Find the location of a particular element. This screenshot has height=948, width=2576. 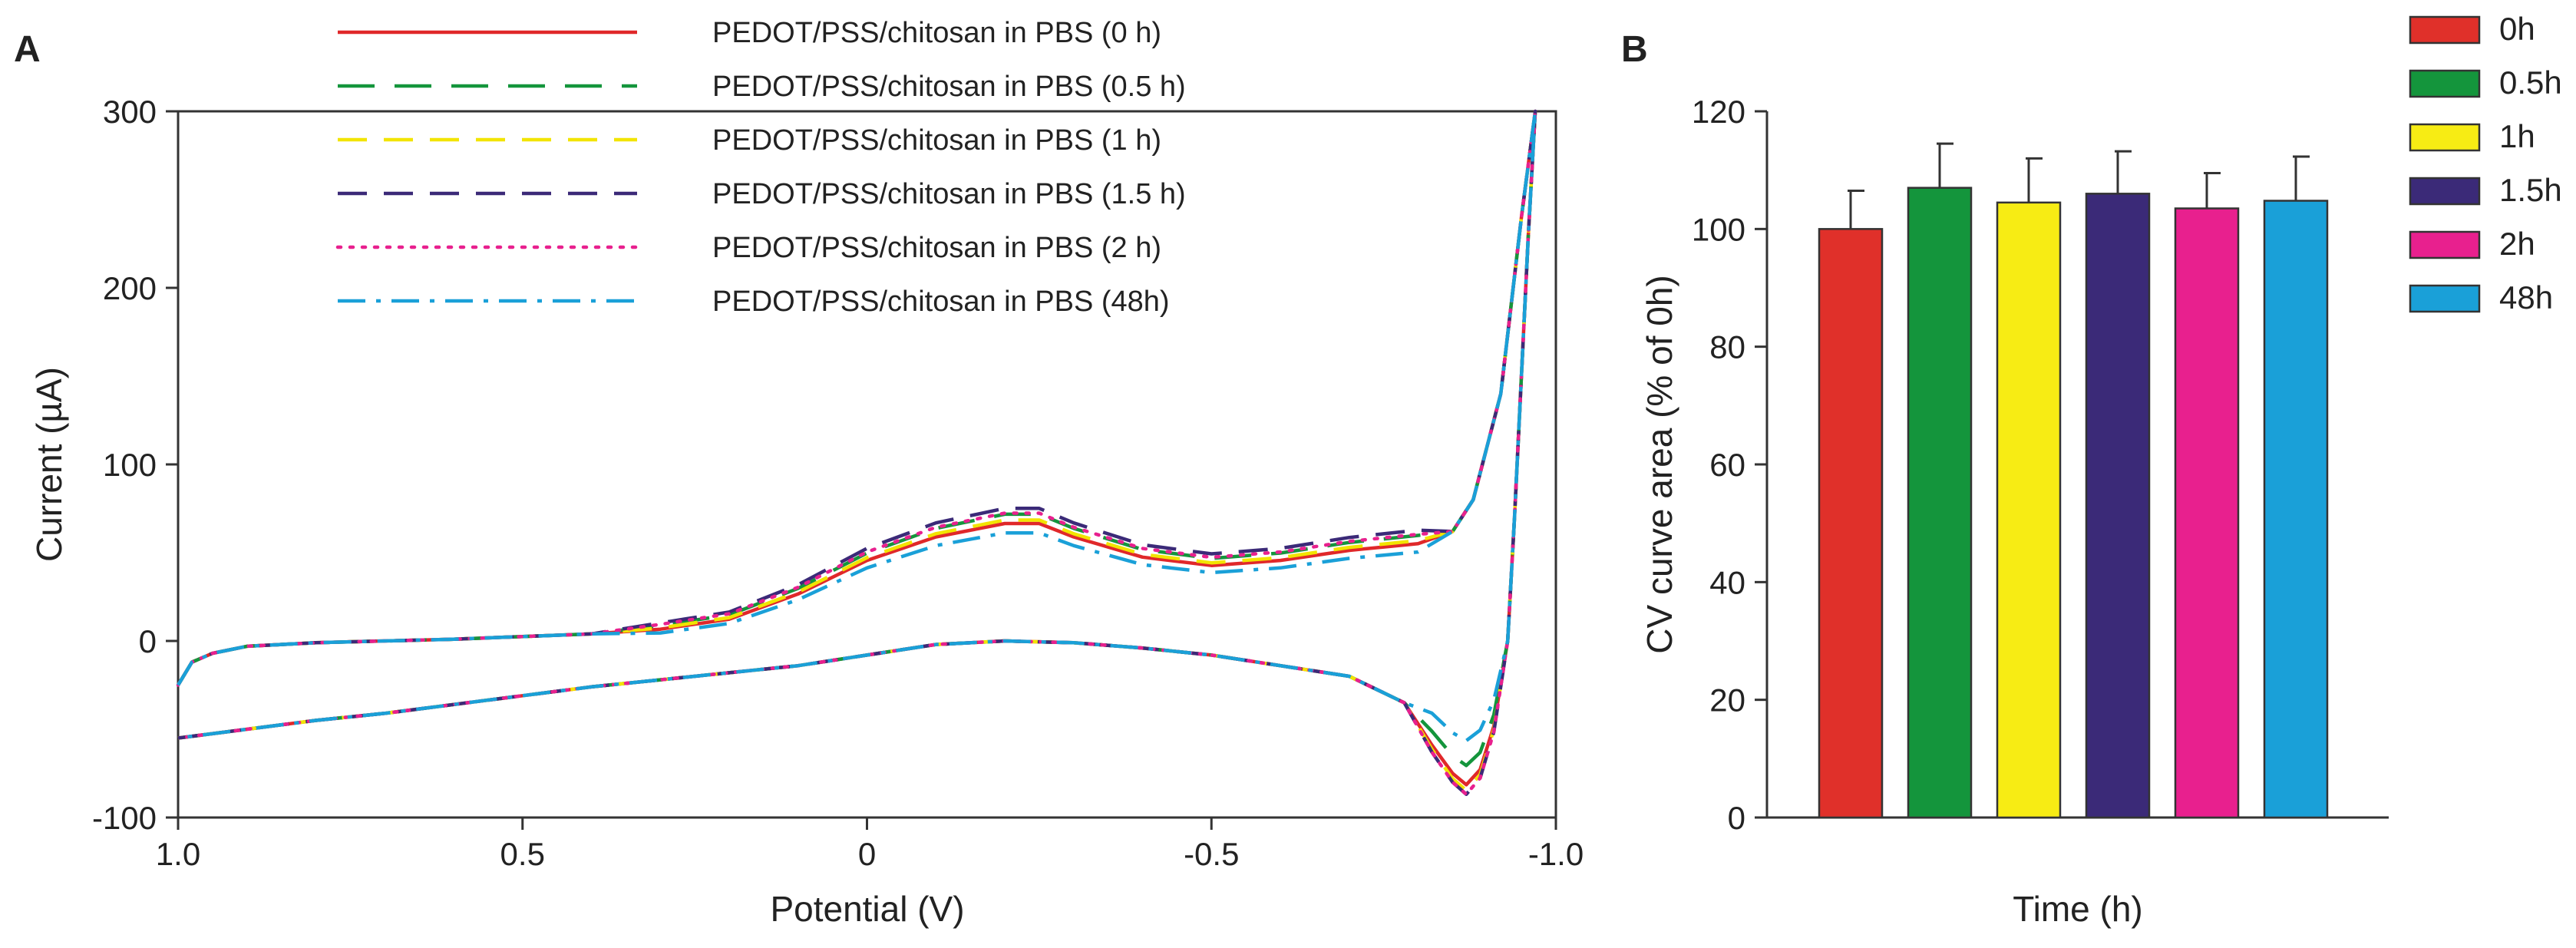

panel-a-y-tick-label: 200 is located at coordinates (130, 288).